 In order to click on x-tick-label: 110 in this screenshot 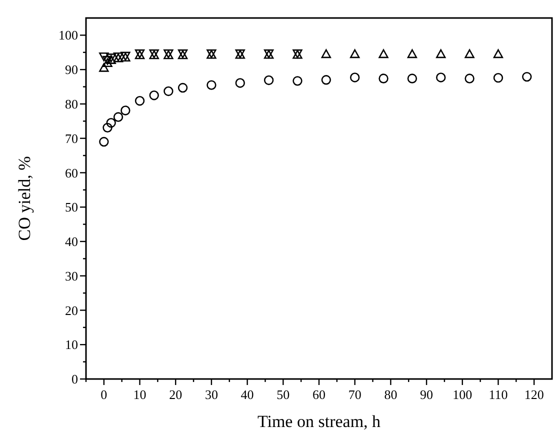, I will do `click(498, 394)`.